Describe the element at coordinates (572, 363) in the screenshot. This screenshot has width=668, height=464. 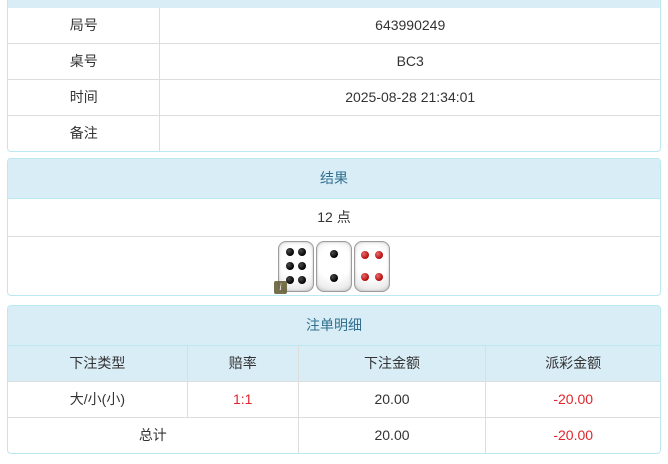
I see `col-payout-amount: 派彩金额` at that location.